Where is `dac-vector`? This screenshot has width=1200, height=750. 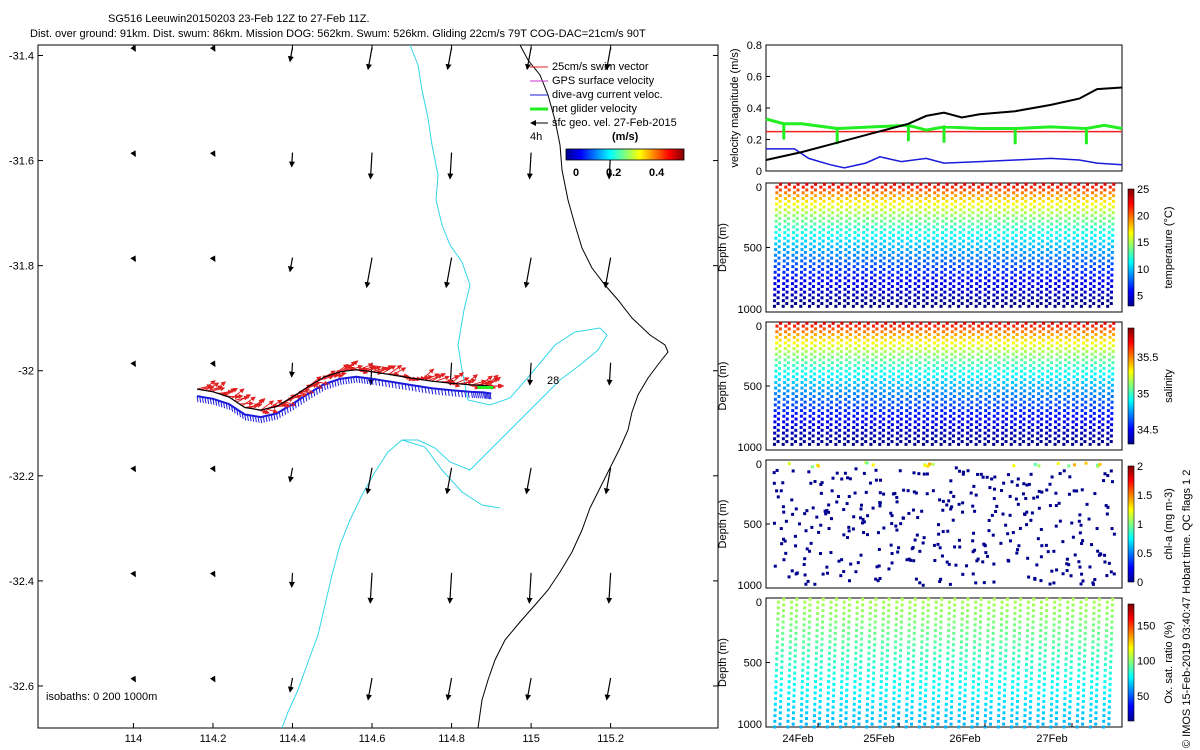
dac-vector is located at coordinates (279, 414).